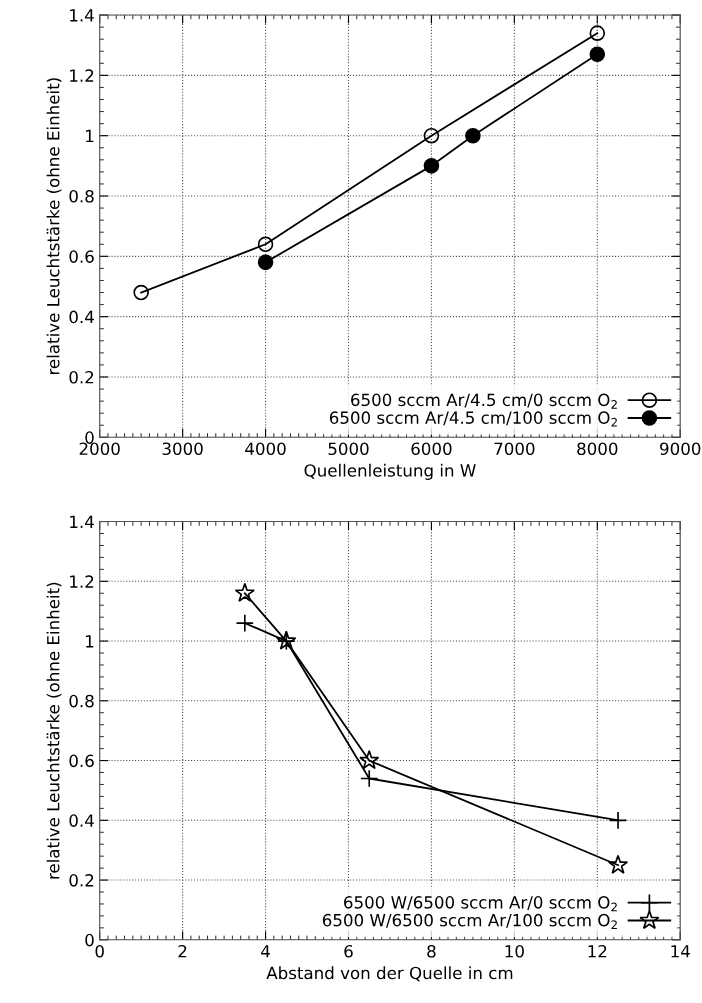 This screenshot has width=702, height=1003. What do you see at coordinates (99, 951) in the screenshot?
I see `x-tick-label: 0` at bounding box center [99, 951].